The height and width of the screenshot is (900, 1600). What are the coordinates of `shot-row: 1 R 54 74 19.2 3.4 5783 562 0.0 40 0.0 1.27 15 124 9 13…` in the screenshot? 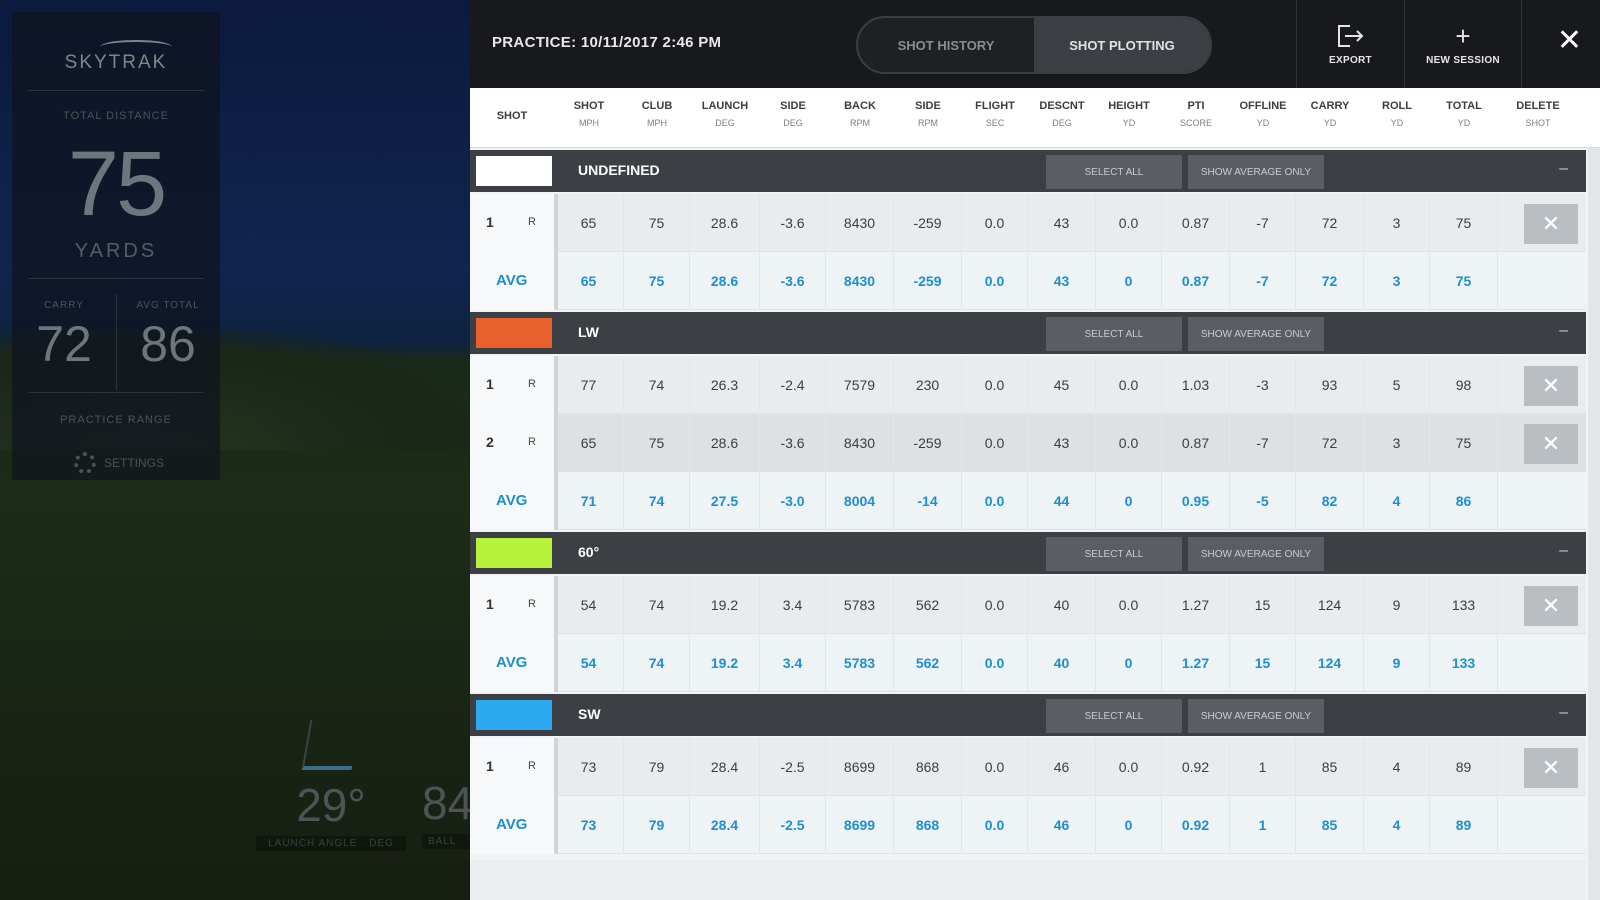 It's located at (1028, 605).